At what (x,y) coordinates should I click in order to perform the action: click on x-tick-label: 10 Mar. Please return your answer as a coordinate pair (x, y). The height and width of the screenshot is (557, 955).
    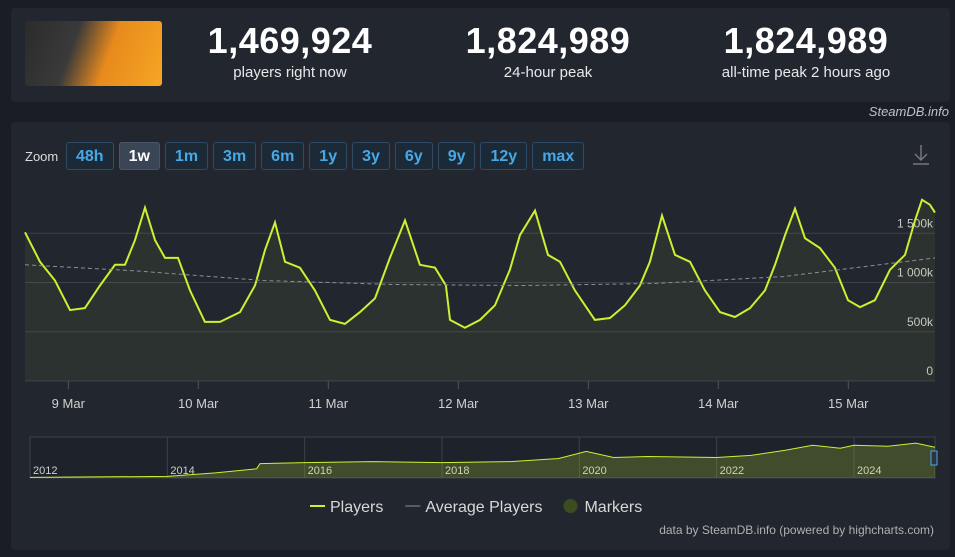
    Looking at the image, I should click on (198, 403).